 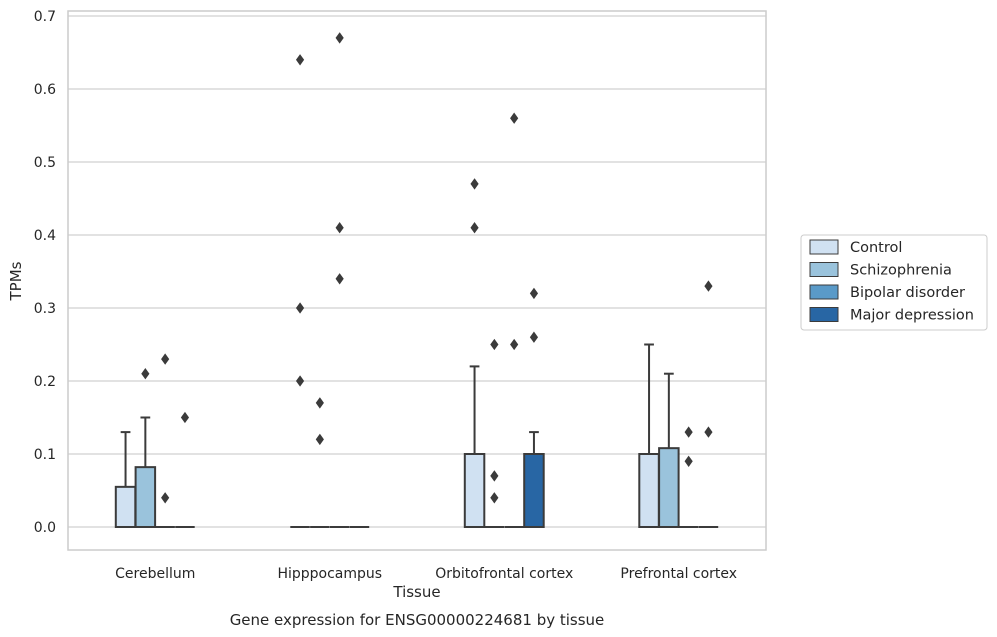 I want to click on y-tick-label: 0.0, so click(x=45, y=528).